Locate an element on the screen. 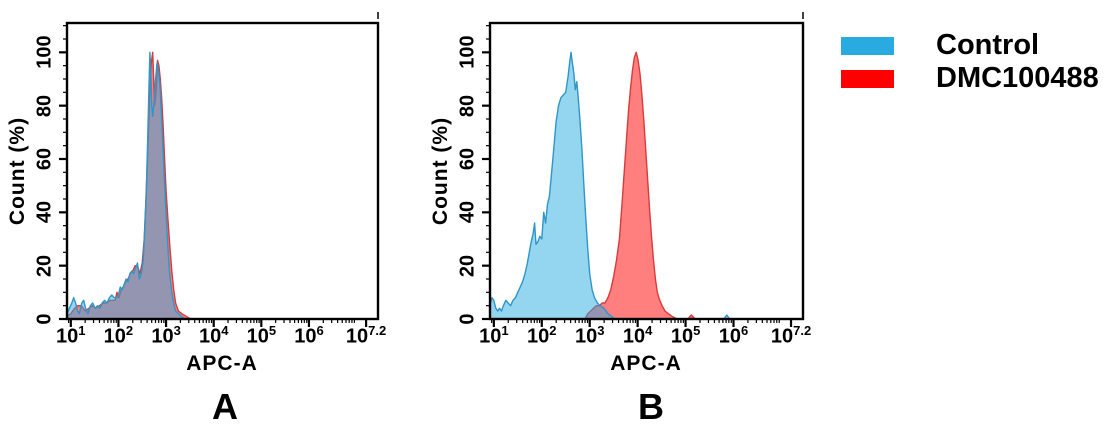 The image size is (1119, 438). legend-label-dmc100488: DMC100488 is located at coordinates (1017, 78).